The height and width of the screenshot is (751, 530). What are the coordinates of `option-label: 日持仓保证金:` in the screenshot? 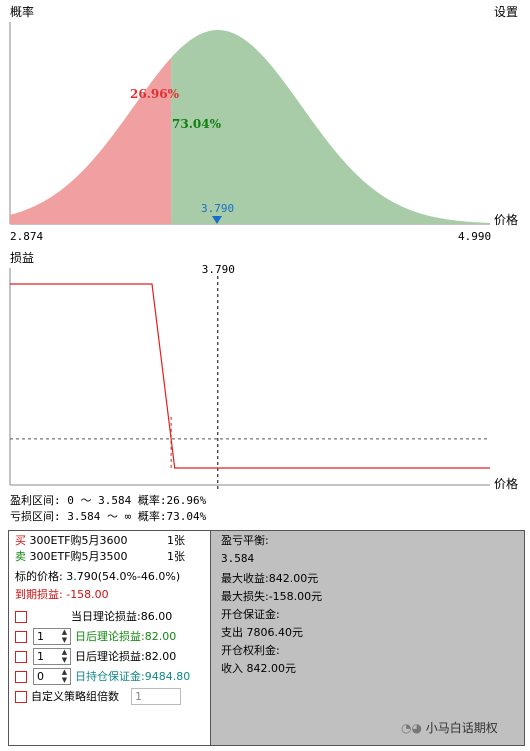 It's located at (110, 676).